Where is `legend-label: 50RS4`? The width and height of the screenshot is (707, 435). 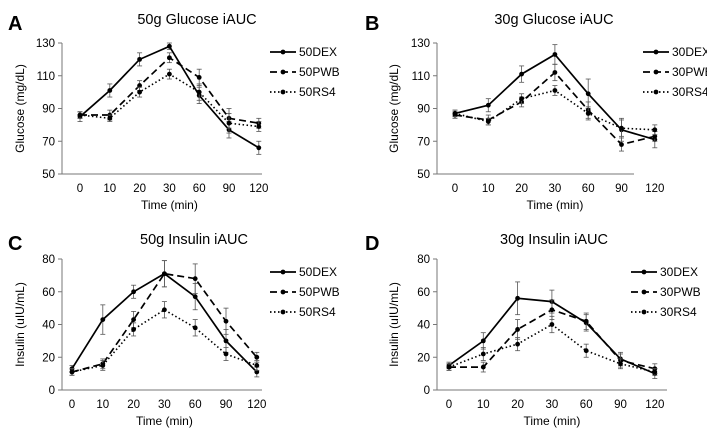 legend-label: 50RS4 is located at coordinates (317, 312).